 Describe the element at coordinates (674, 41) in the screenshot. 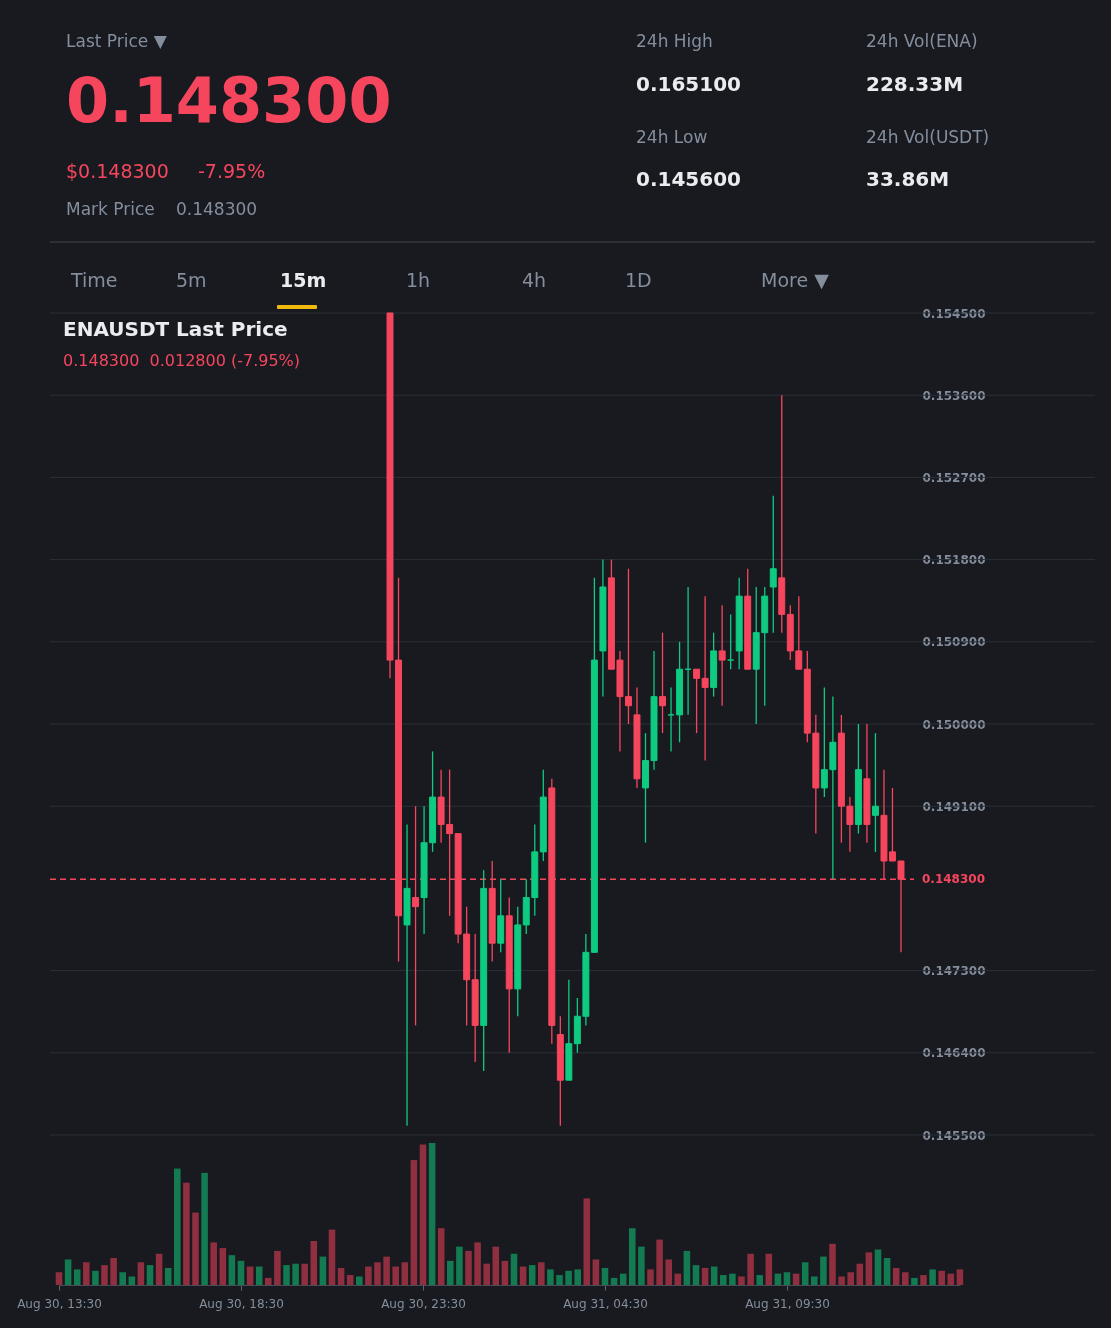

I see `text: 24h High` at that location.